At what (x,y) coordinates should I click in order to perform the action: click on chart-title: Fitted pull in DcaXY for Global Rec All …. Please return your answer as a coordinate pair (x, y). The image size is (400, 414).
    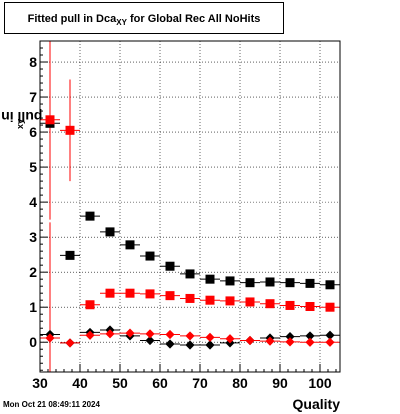
    Looking at the image, I should click on (144, 21).